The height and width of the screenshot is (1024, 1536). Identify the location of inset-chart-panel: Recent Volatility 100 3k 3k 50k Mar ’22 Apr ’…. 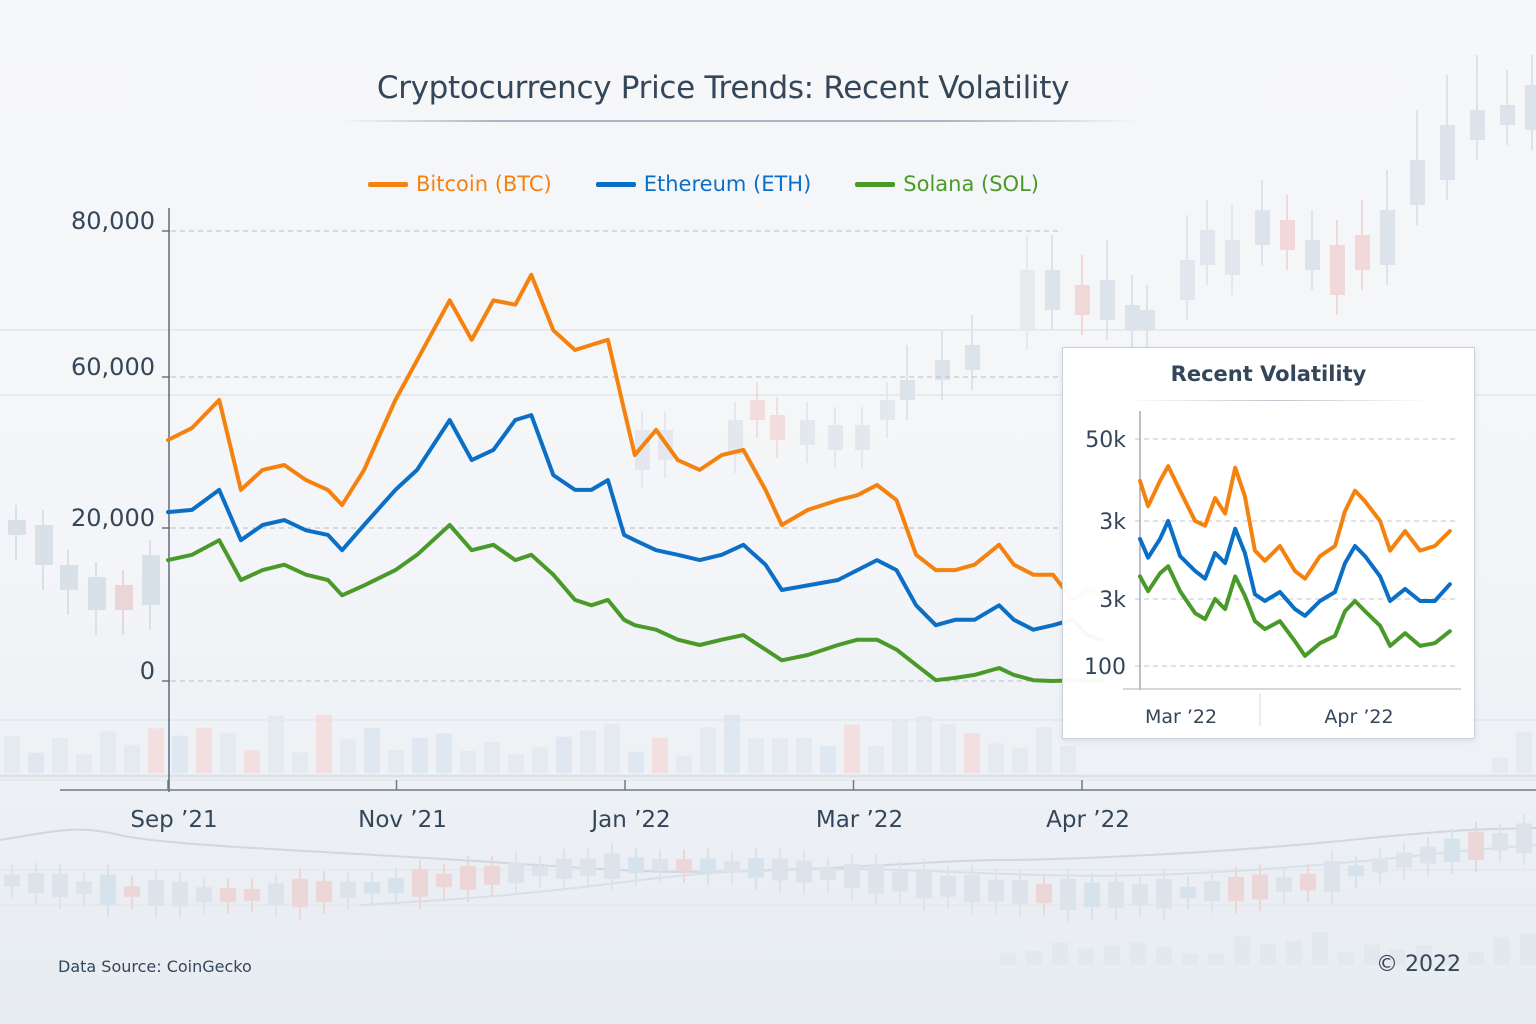
(1268, 543).